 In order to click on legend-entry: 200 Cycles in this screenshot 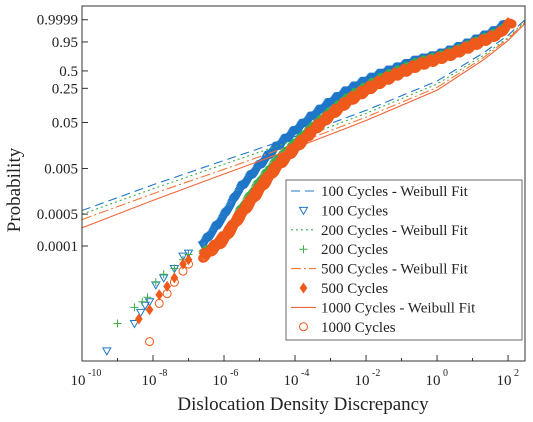, I will do `click(343, 250)`.